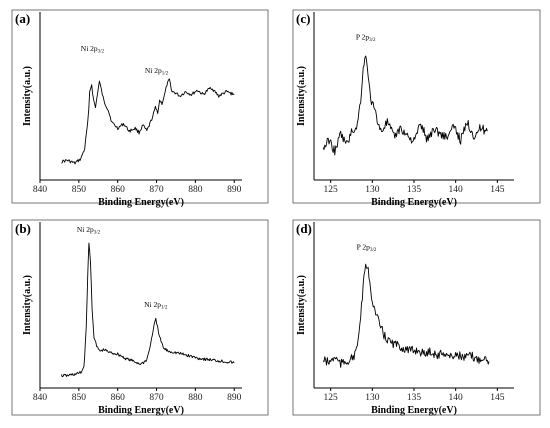 The width and height of the screenshot is (550, 428). I want to click on panel-label: (b), so click(23, 228).